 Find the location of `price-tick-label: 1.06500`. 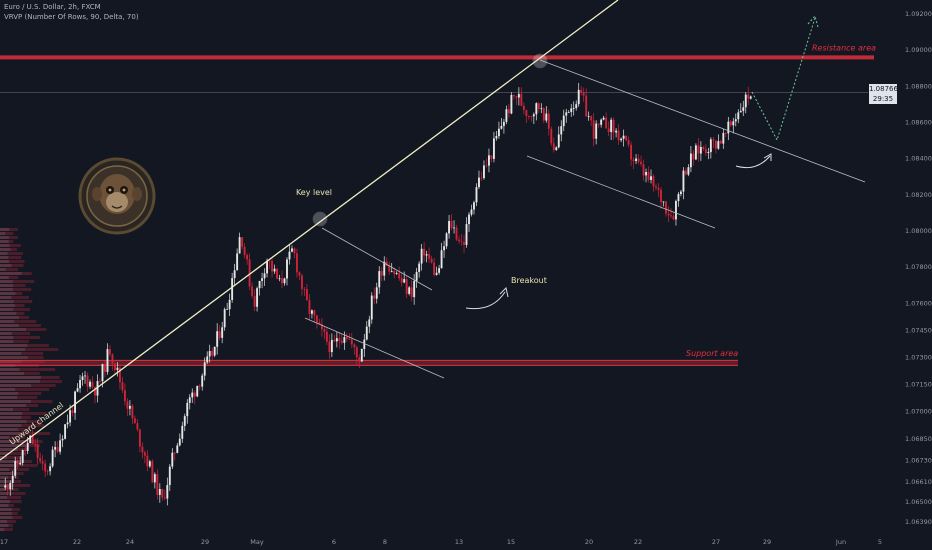

price-tick-label: 1.06500 is located at coordinates (918, 502).